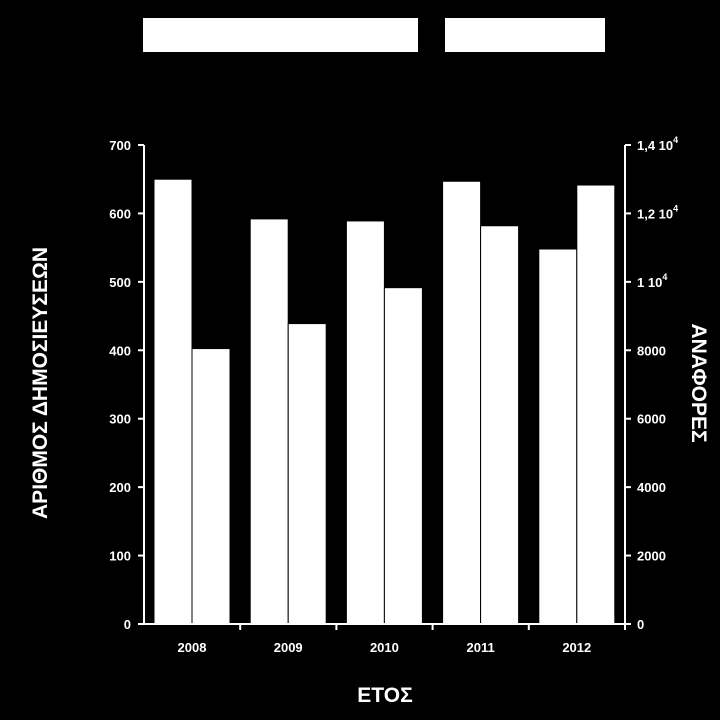  Describe the element at coordinates (120, 487) in the screenshot. I see `y-tick-label: 200` at that location.